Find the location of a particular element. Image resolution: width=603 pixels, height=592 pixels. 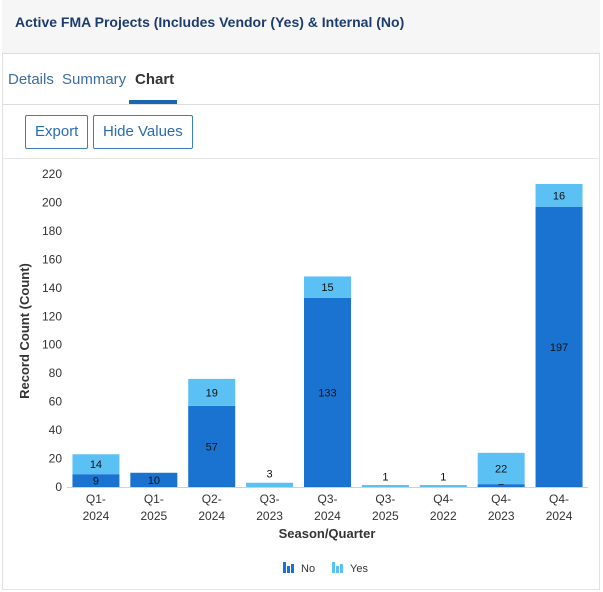

tab-details: Details is located at coordinates (31, 79).